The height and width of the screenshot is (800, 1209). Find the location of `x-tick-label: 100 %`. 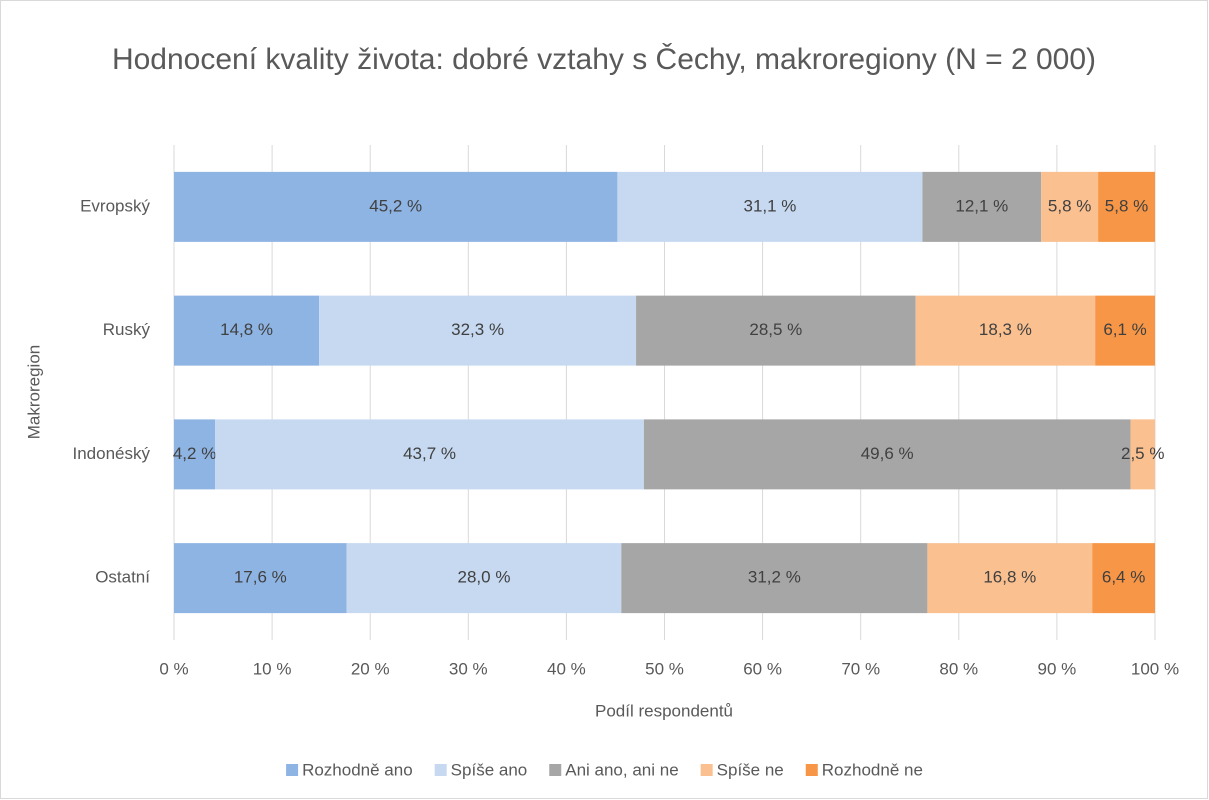

x-tick-label: 100 % is located at coordinates (1155, 668).